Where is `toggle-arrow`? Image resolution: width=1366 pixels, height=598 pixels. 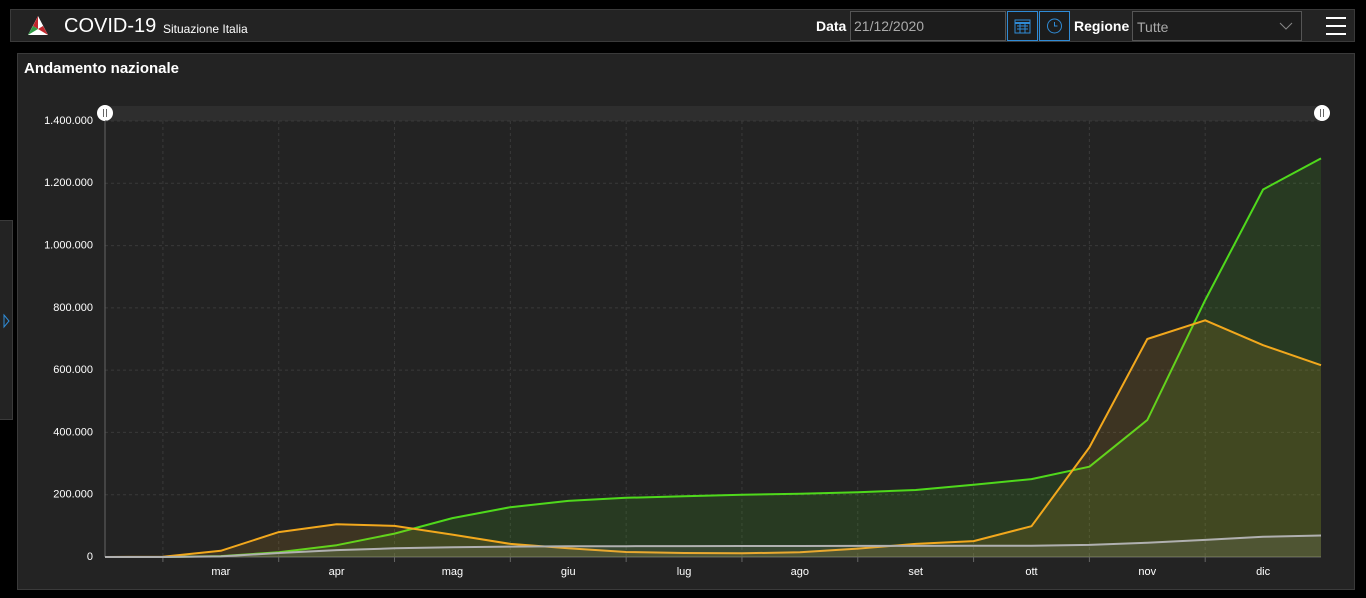 toggle-arrow is located at coordinates (6, 321).